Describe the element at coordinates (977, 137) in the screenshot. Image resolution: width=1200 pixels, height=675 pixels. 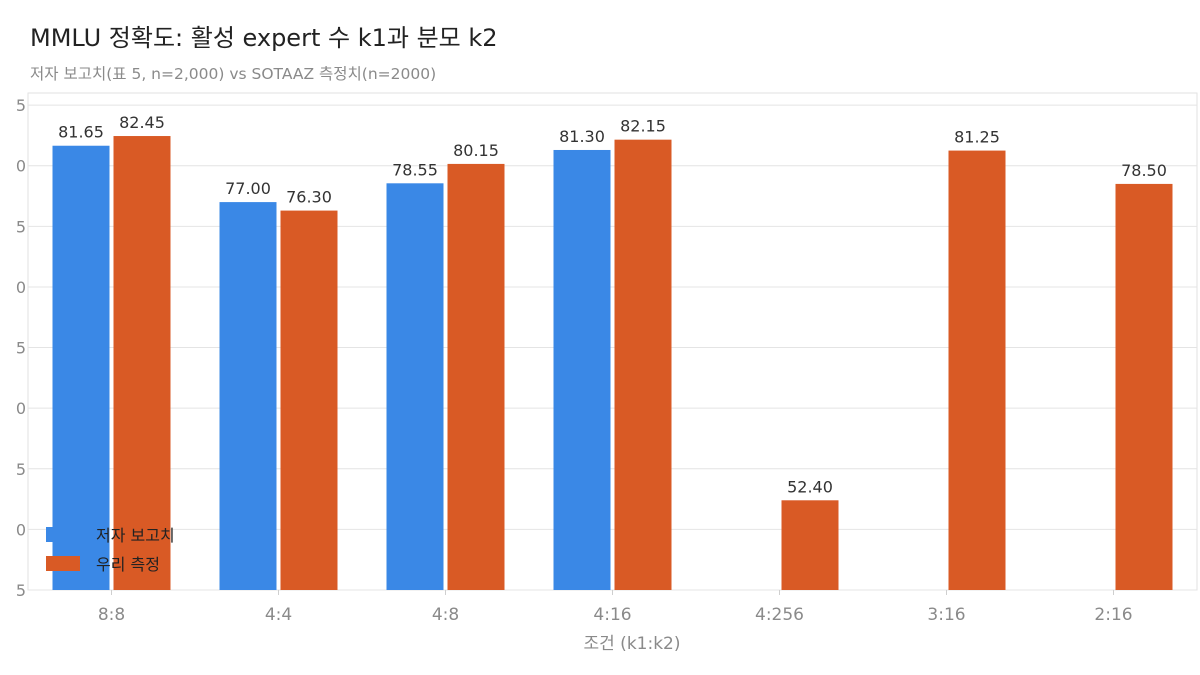
I see `bar-value-label: 81.25` at that location.